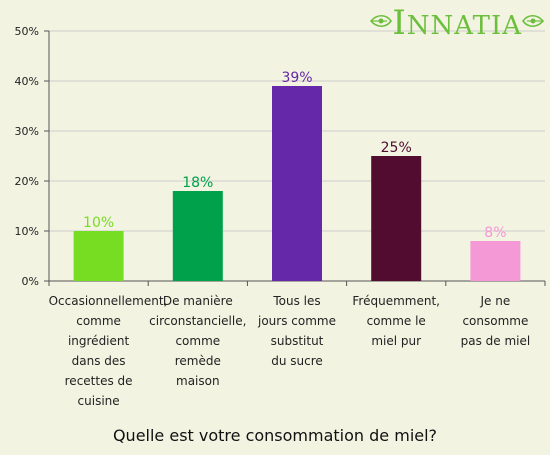 Image resolution: width=550 pixels, height=455 pixels. Describe the element at coordinates (27, 181) in the screenshot. I see `y-tick-label: 20%` at that location.